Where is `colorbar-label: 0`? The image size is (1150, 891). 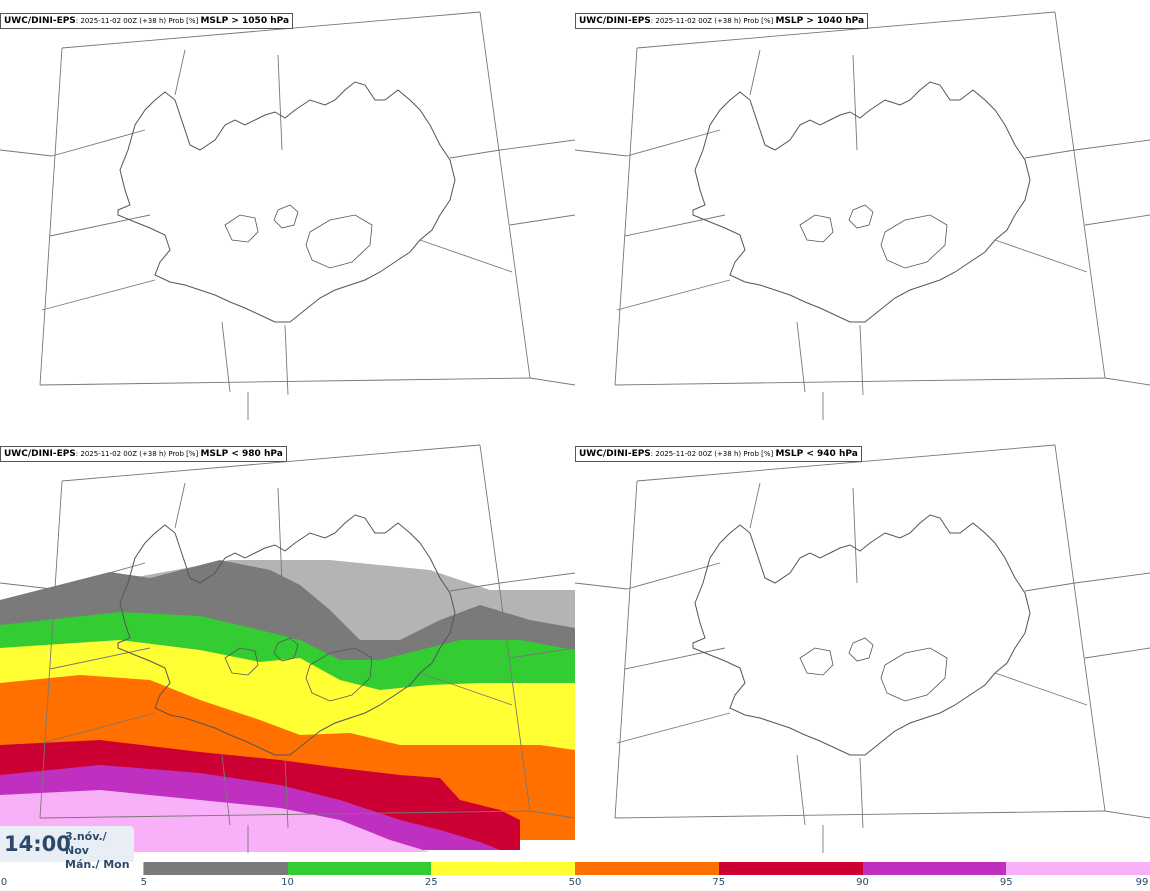 colorbar-label: 0 is located at coordinates (4, 882).